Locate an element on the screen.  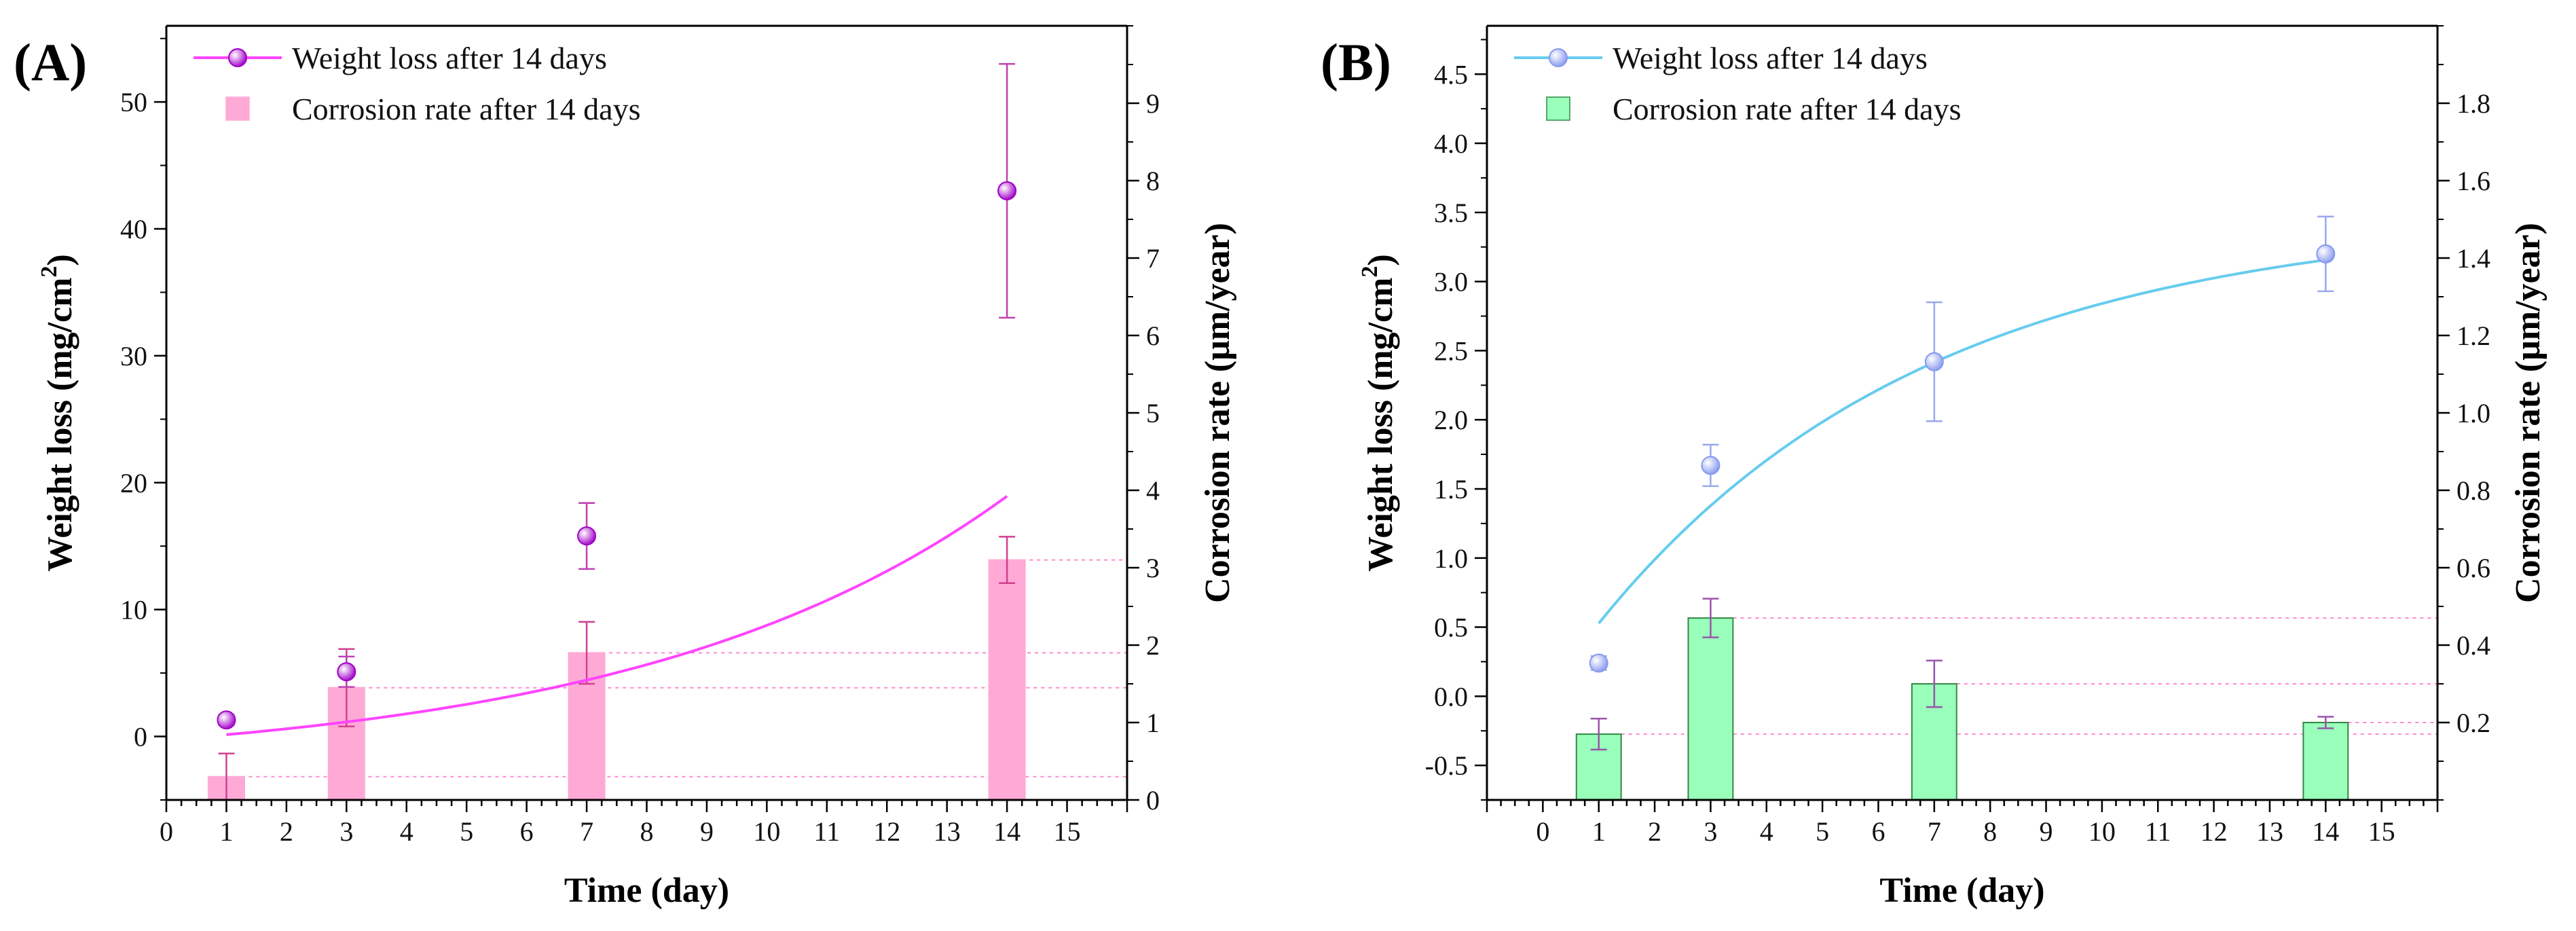
y2-tick-label: 0 is located at coordinates (1153, 800).